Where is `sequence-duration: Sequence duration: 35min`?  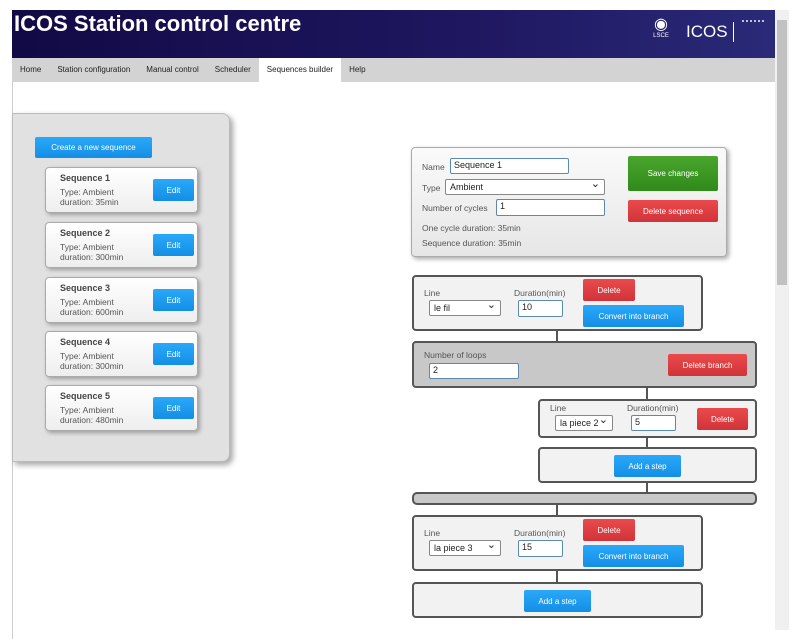 sequence-duration: Sequence duration: 35min is located at coordinates (472, 243).